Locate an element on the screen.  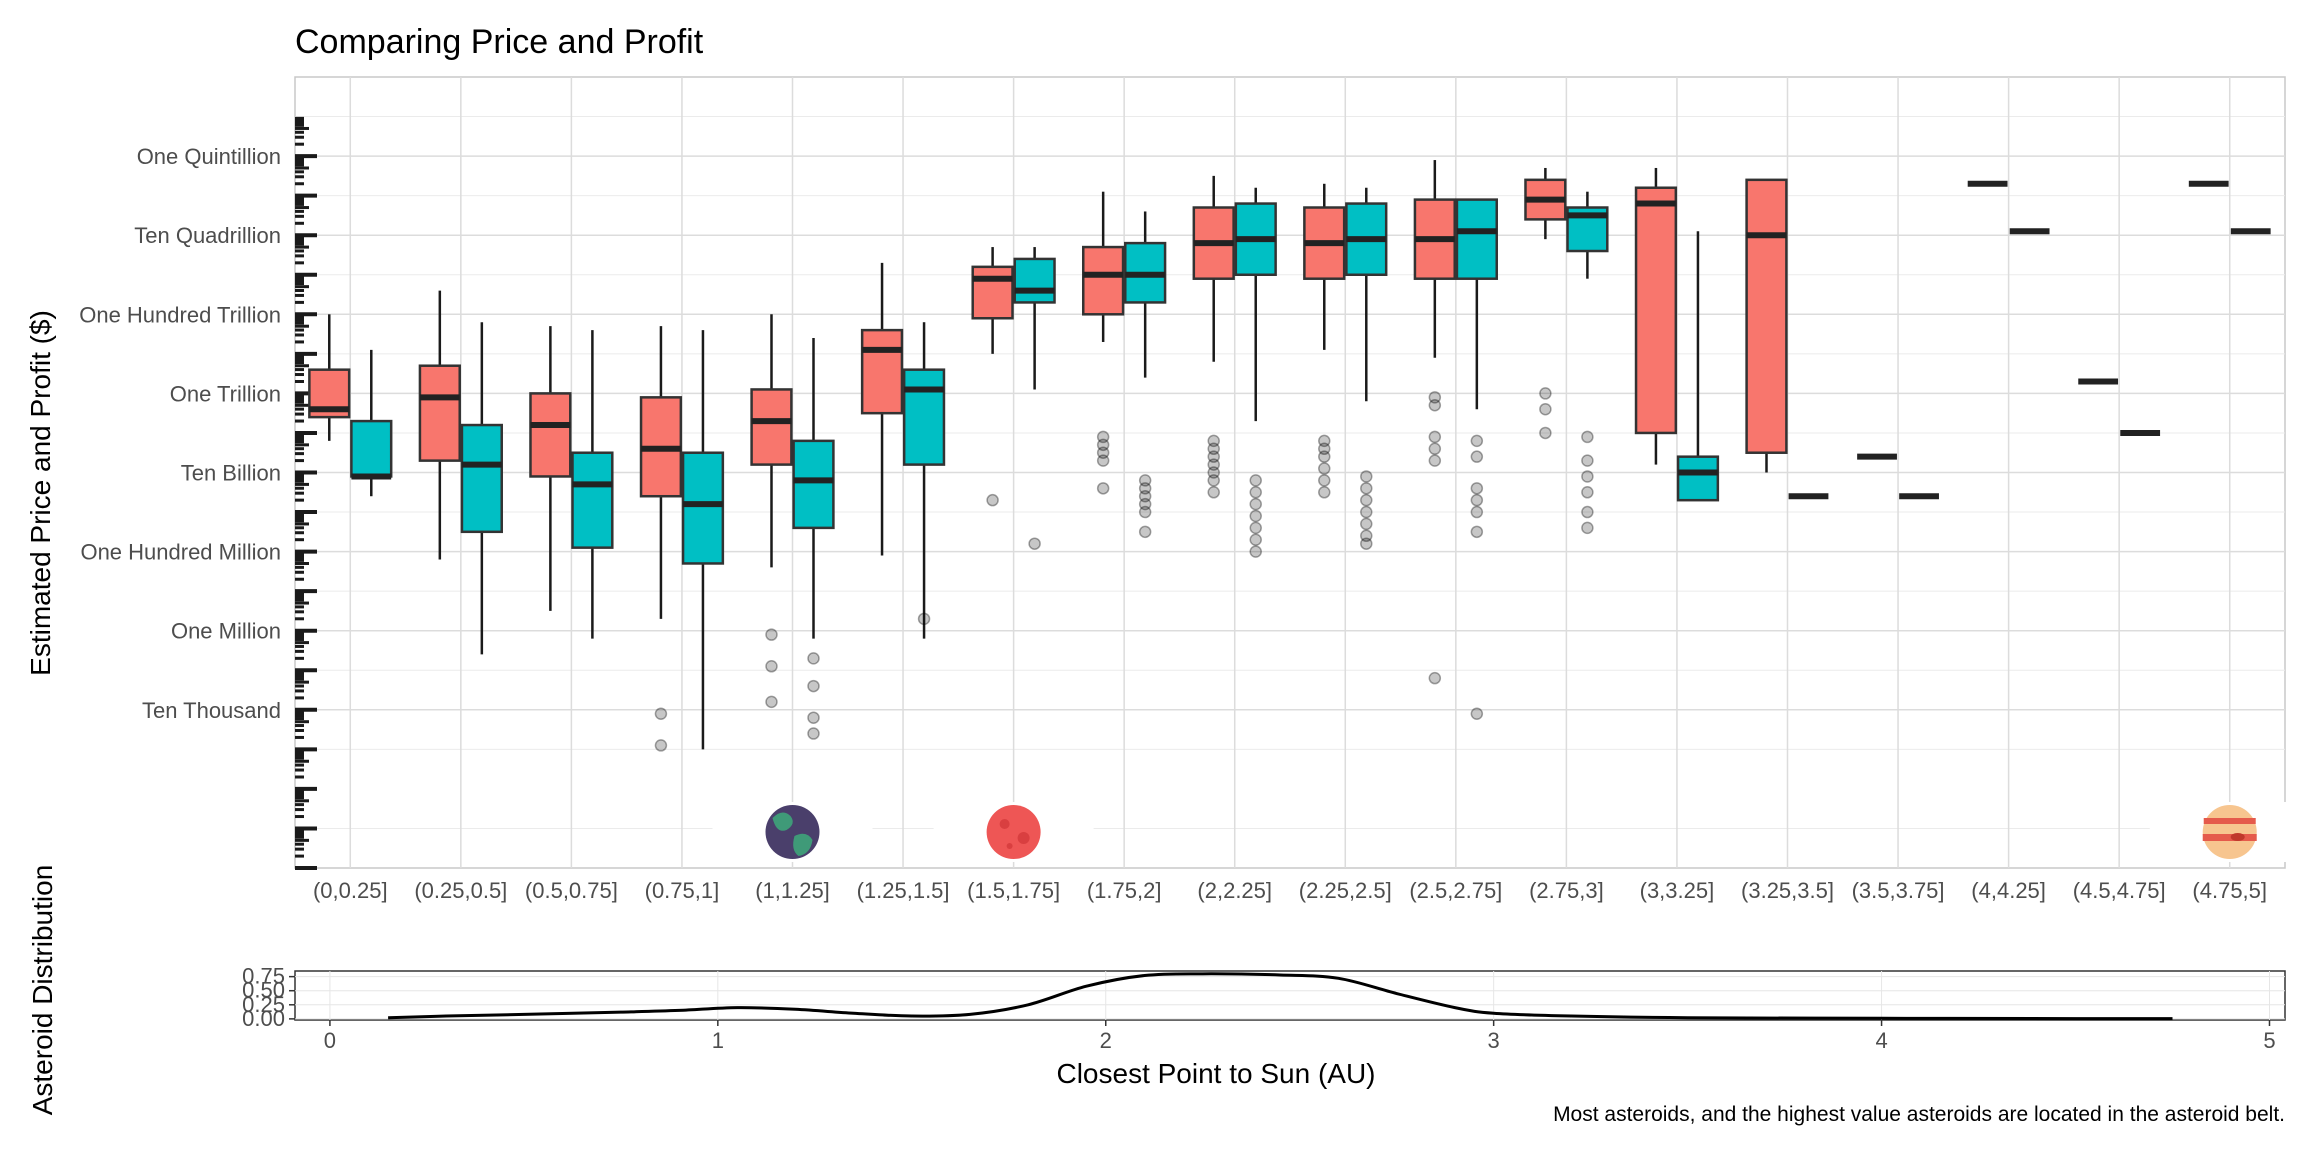
x-category-label: (1.5,1.75] is located at coordinates (1013, 890).